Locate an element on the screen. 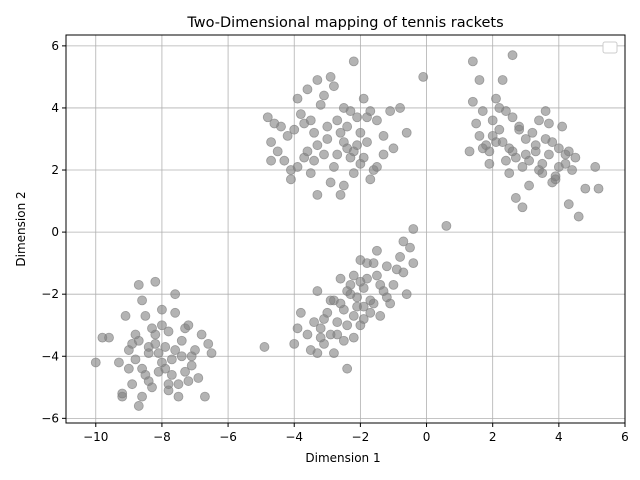  x-tick-label: −2 is located at coordinates (361, 437).